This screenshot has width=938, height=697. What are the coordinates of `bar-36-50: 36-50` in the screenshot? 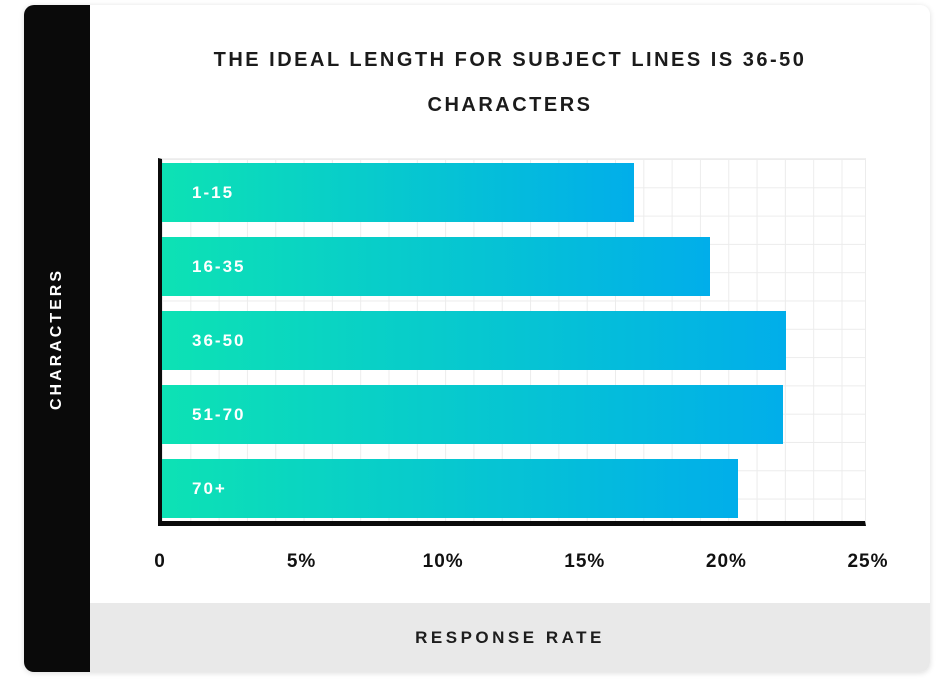 It's located at (474, 340).